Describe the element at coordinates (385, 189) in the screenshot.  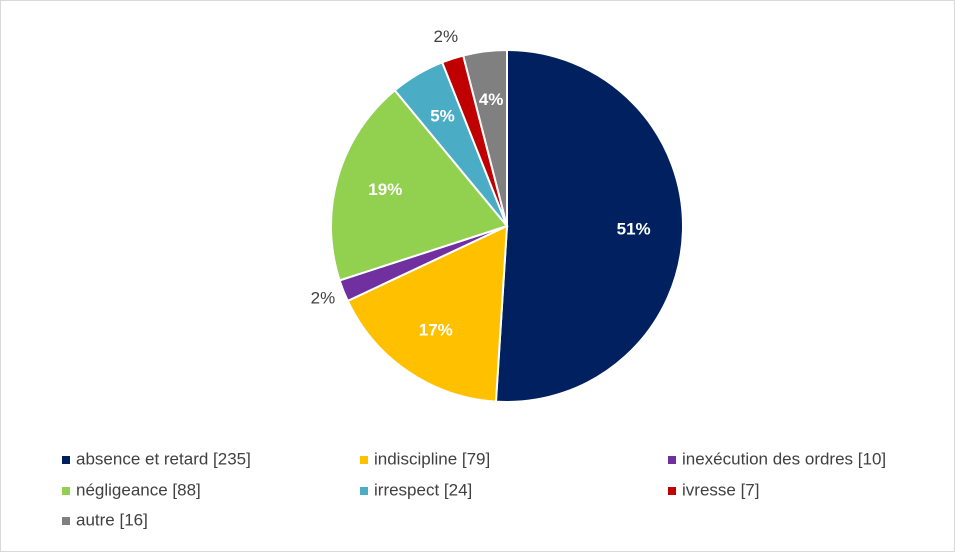
I see `data-label: 19%` at that location.